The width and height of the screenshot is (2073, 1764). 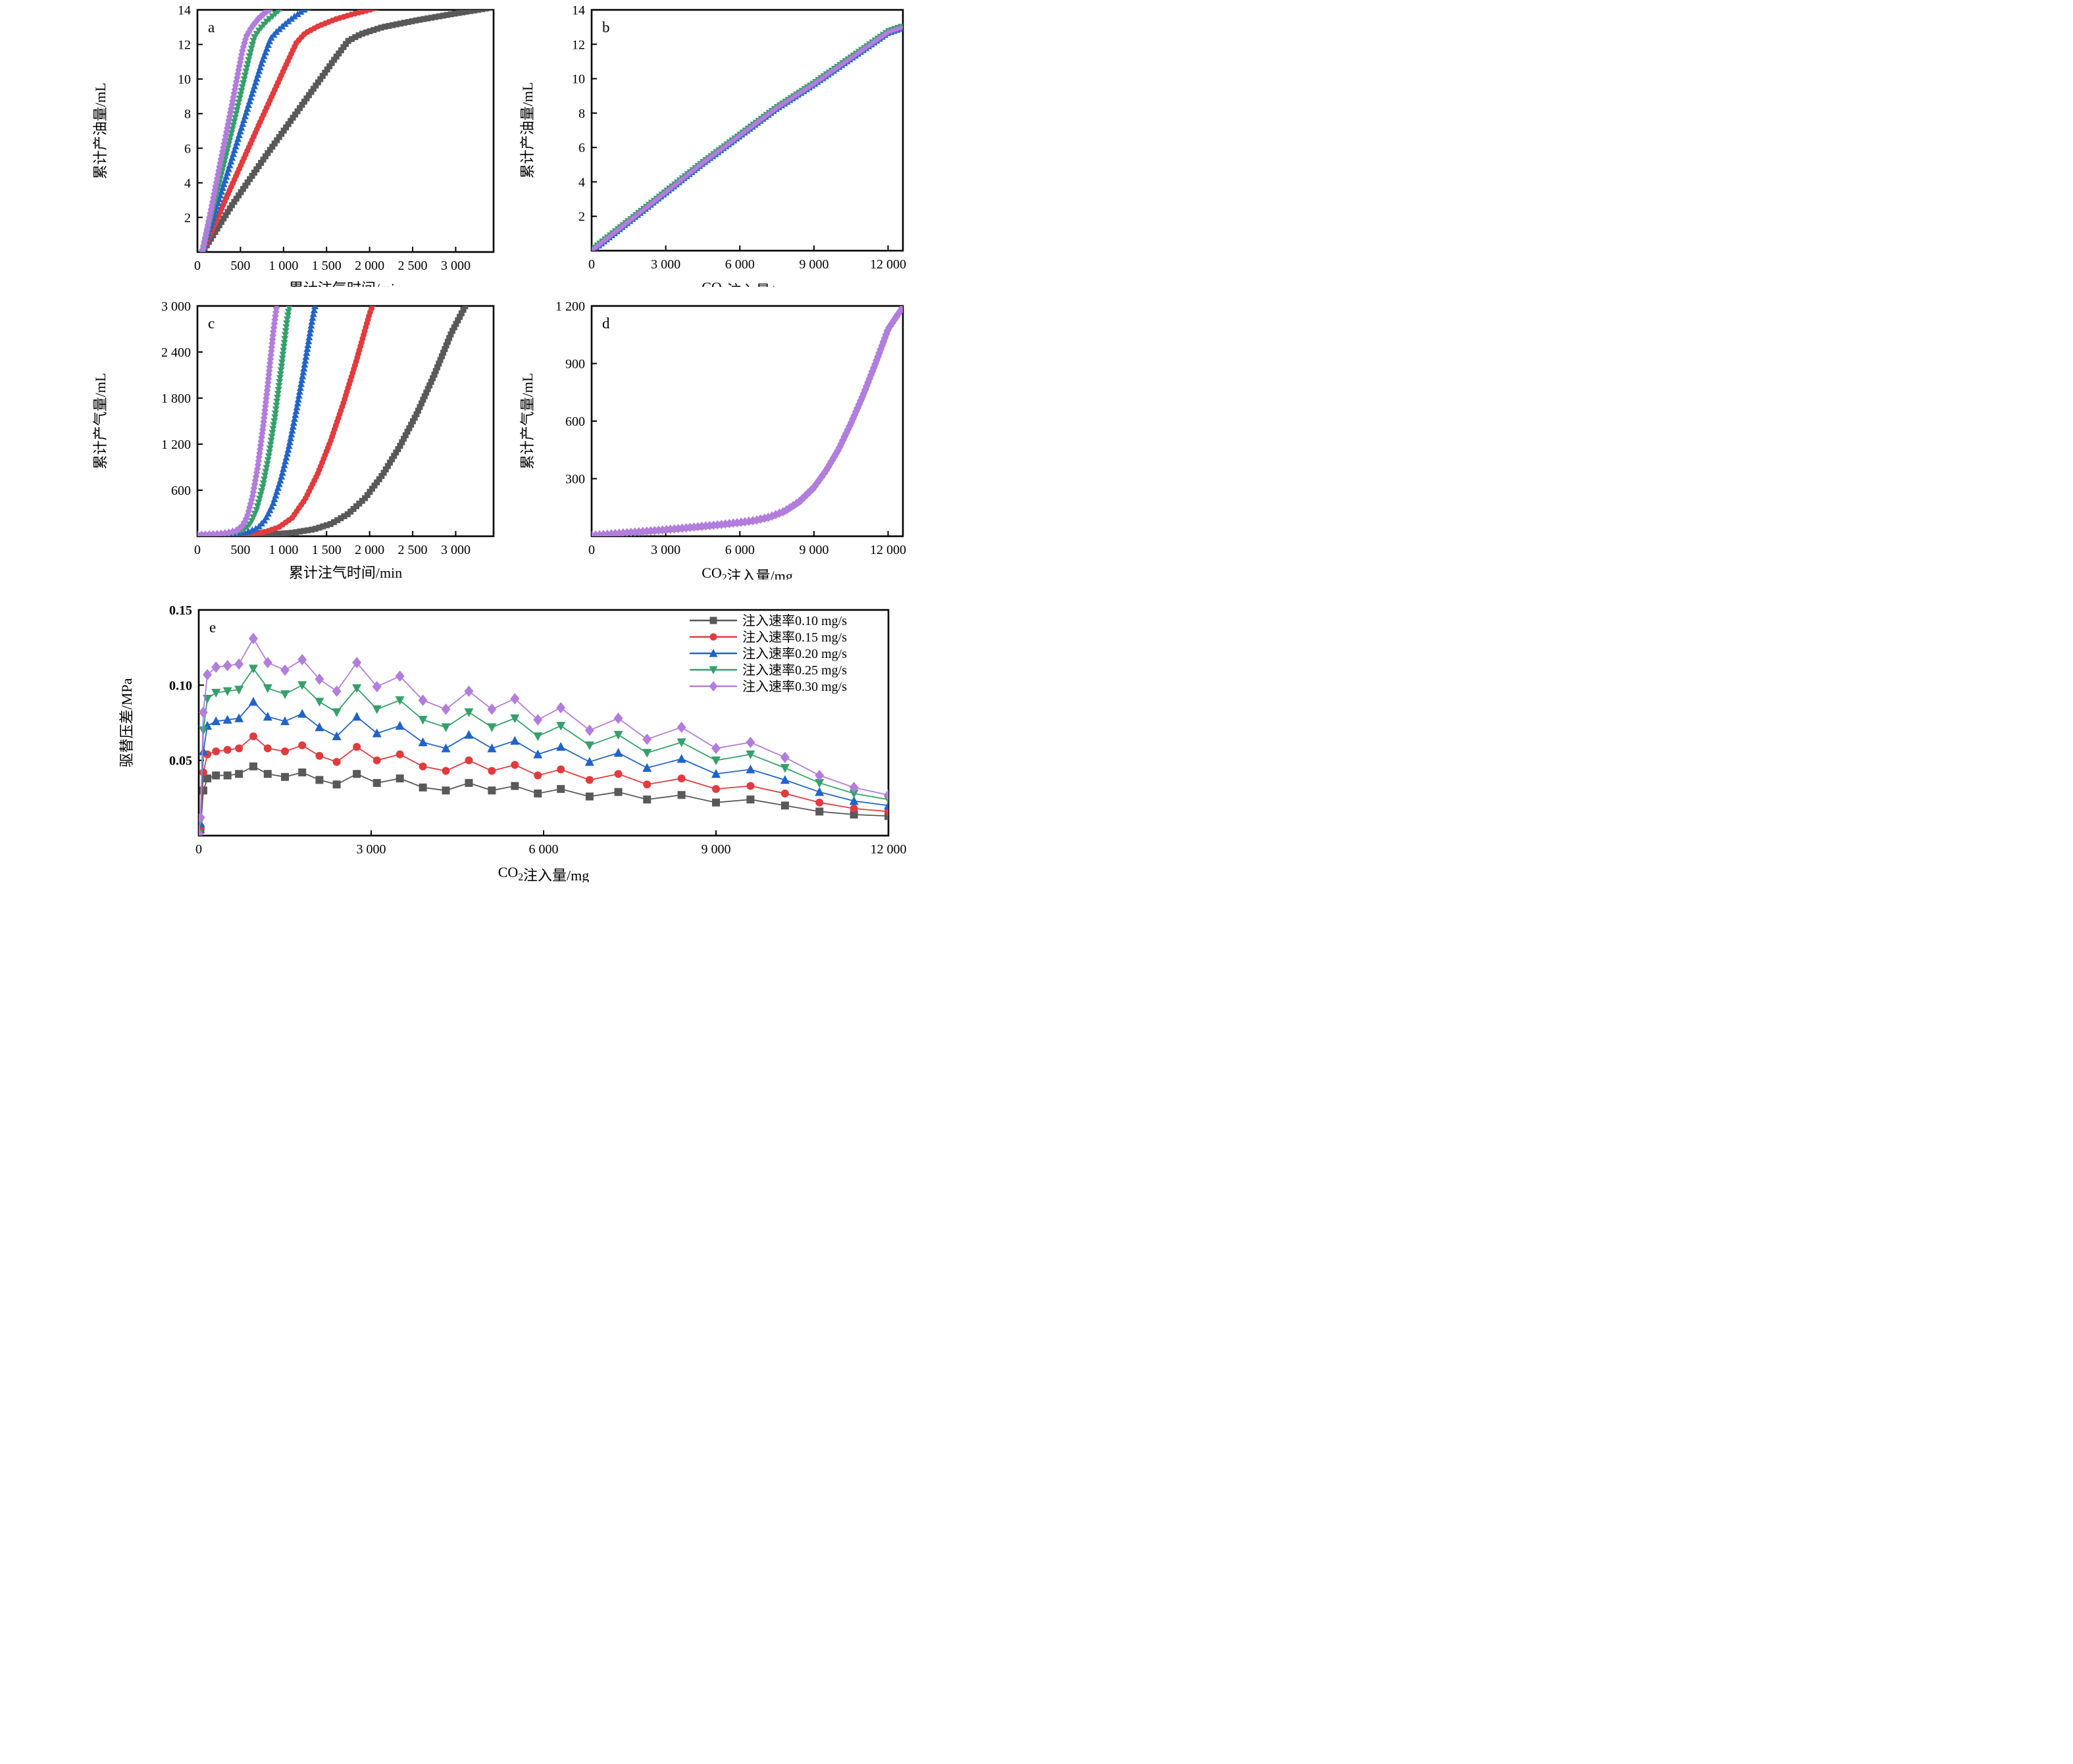 I want to click on panel-letter-d: d, so click(x=606, y=323).